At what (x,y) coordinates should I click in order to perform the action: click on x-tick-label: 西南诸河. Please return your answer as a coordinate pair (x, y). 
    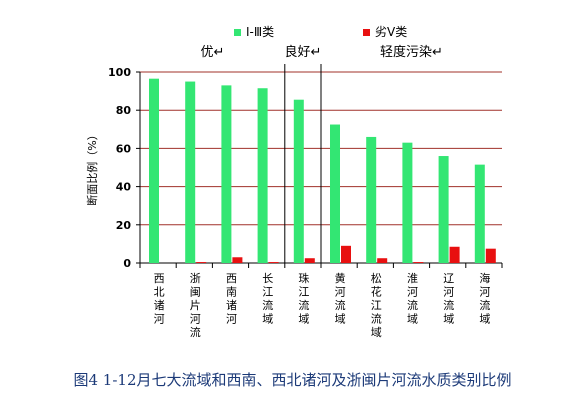
    Looking at the image, I should click on (231, 299).